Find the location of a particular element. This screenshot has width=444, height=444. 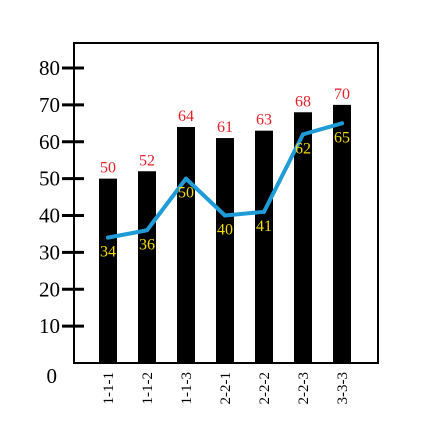

line-label-1-1-2: 36 is located at coordinates (147, 244).